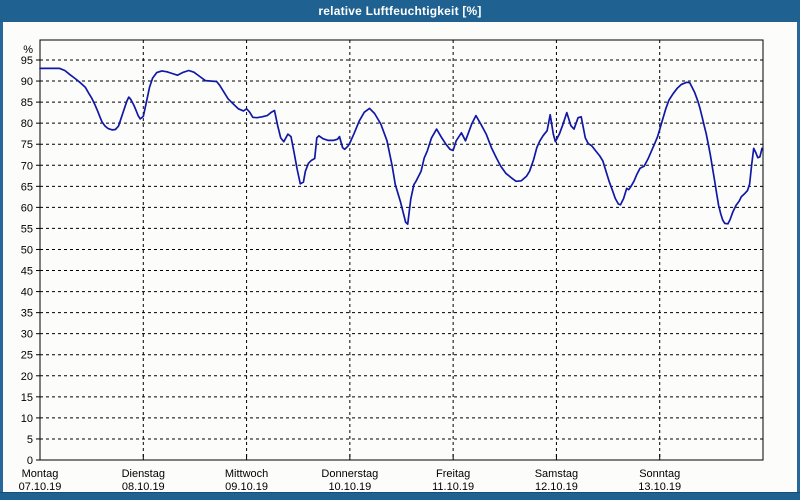  I want to click on y-axis-tick-label: 70, so click(27, 166).